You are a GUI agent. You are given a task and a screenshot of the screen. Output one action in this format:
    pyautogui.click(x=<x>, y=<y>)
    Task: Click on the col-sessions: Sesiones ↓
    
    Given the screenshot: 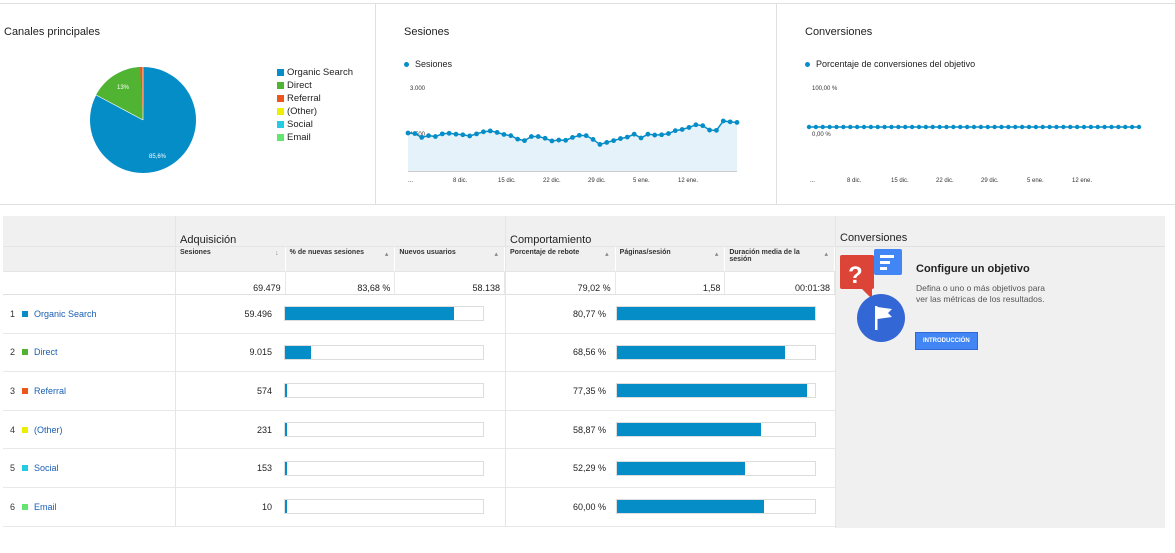 What is the action you would take?
    pyautogui.click(x=231, y=259)
    